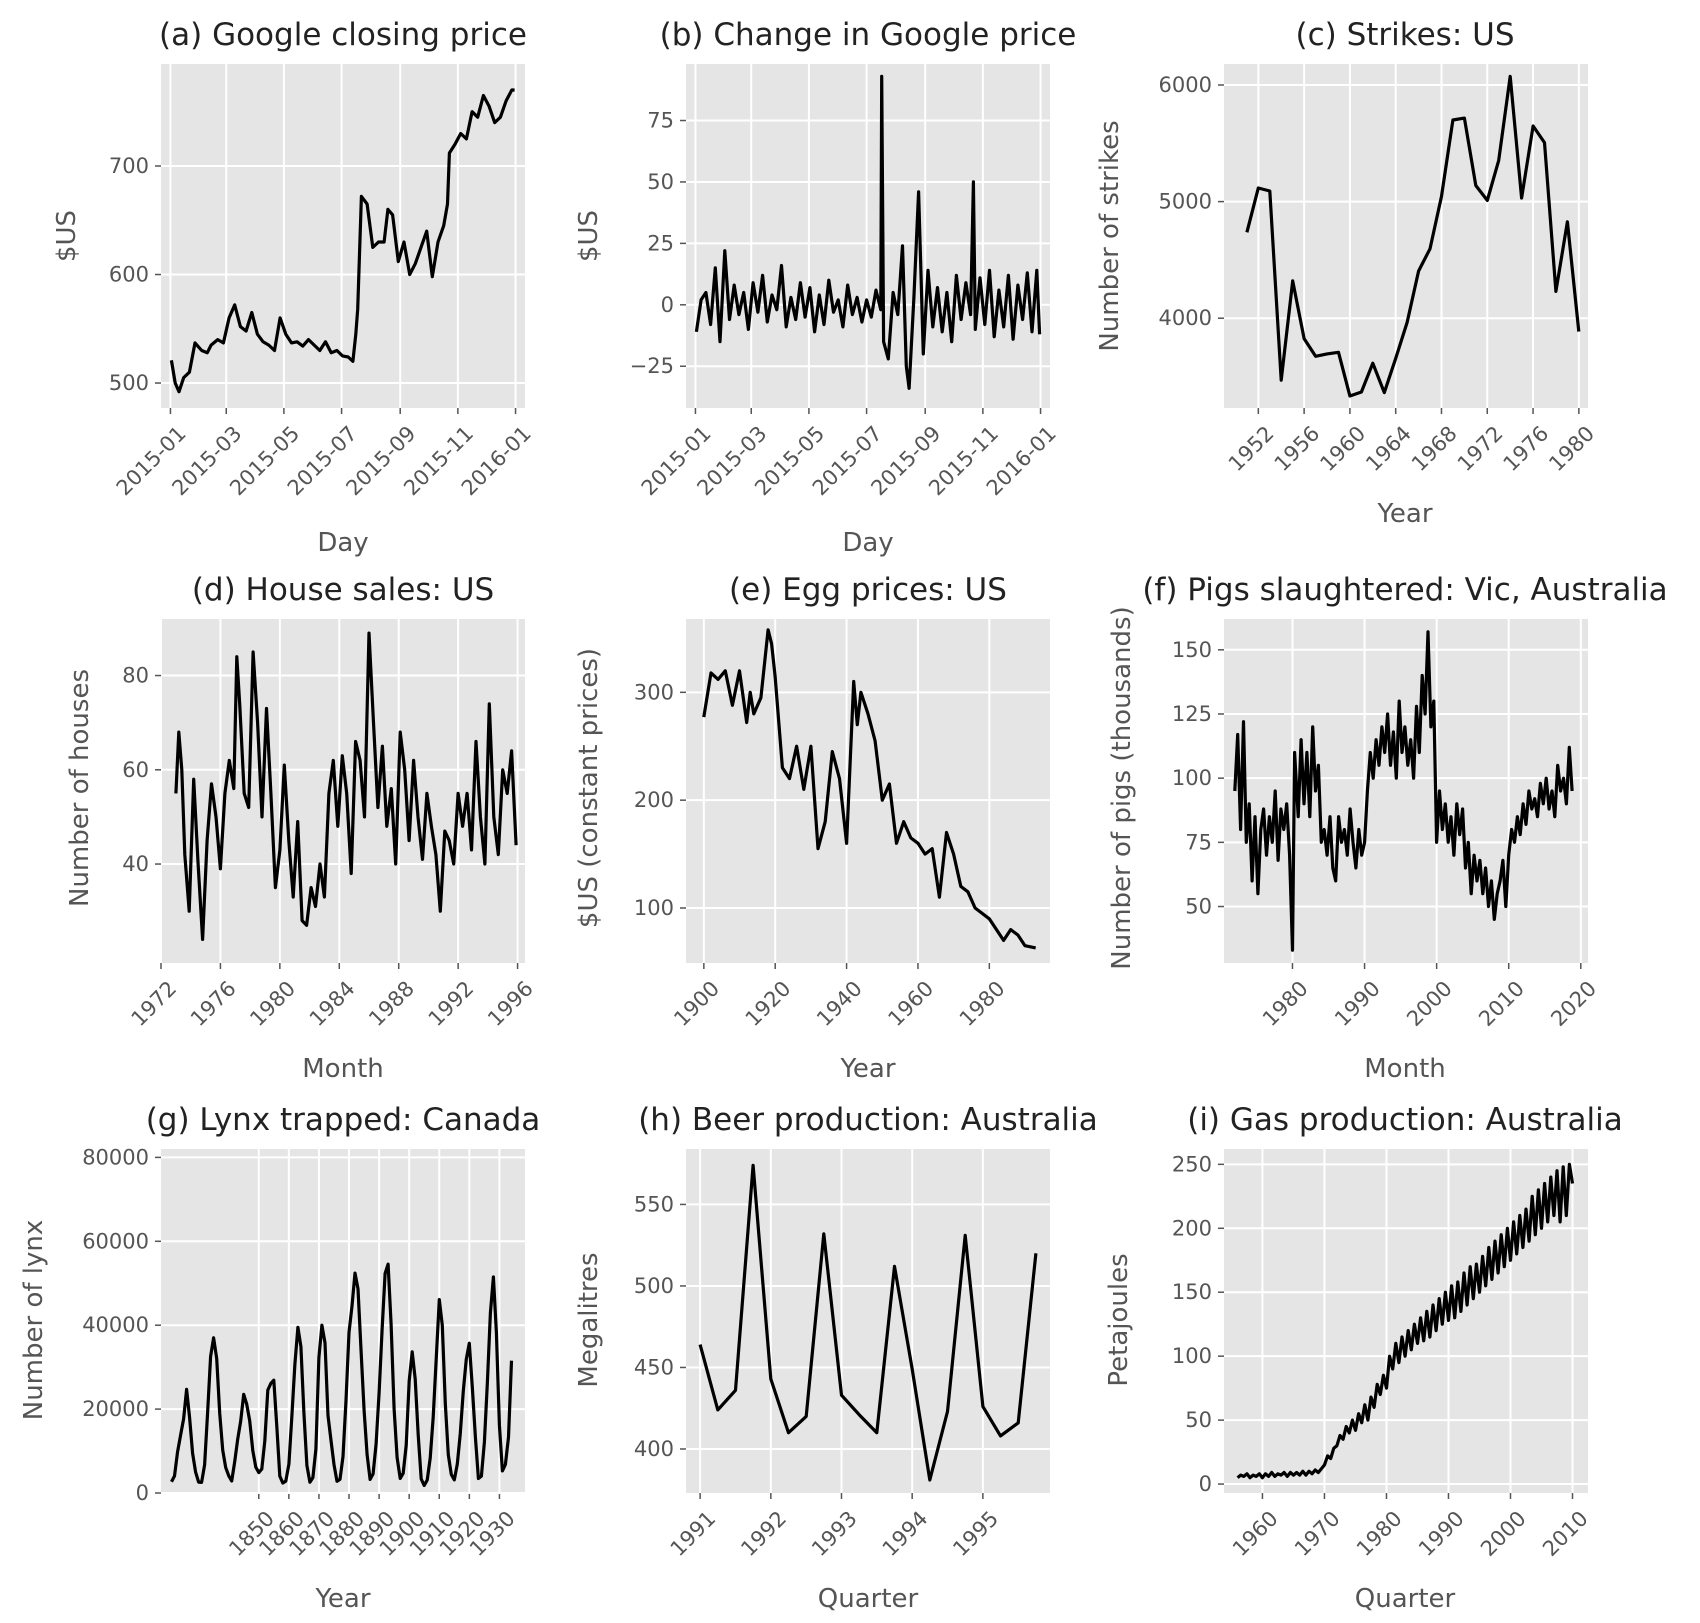  Describe the element at coordinates (1342, 448) in the screenshot. I see `panel-c-xtick-label: 1960` at that location.